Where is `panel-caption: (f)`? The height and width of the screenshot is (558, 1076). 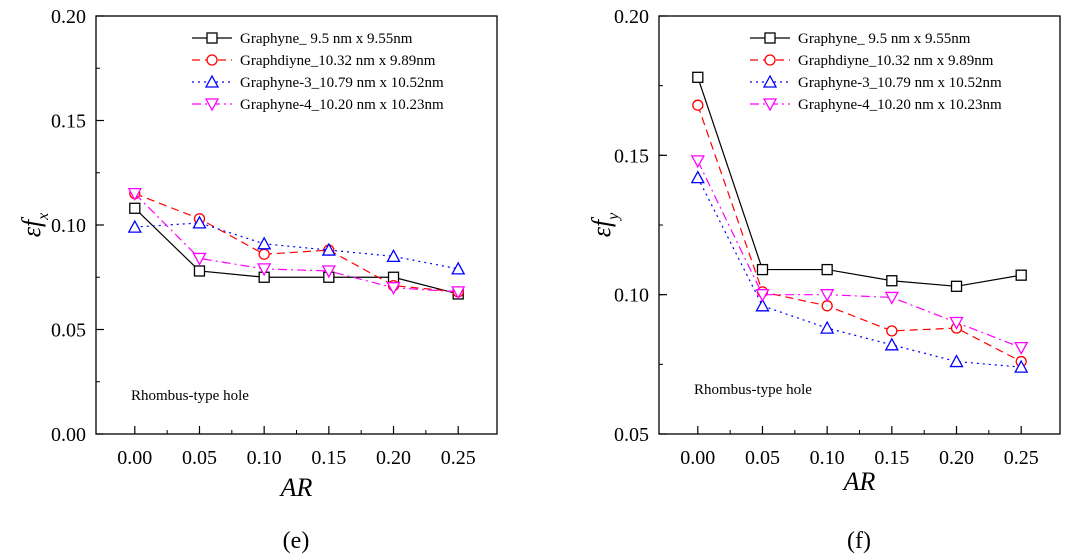
panel-caption: (f) is located at coordinates (859, 541).